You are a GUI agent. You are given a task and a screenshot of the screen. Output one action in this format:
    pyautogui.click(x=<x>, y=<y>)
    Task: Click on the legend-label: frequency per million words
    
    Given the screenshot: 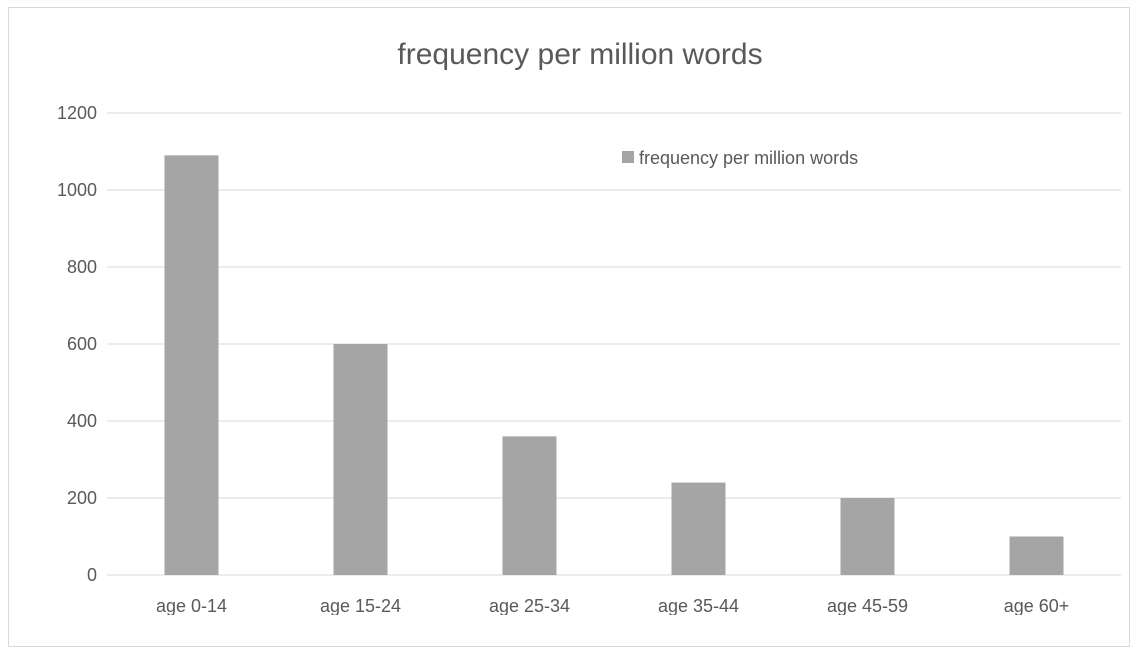 What is the action you would take?
    pyautogui.click(x=748, y=158)
    